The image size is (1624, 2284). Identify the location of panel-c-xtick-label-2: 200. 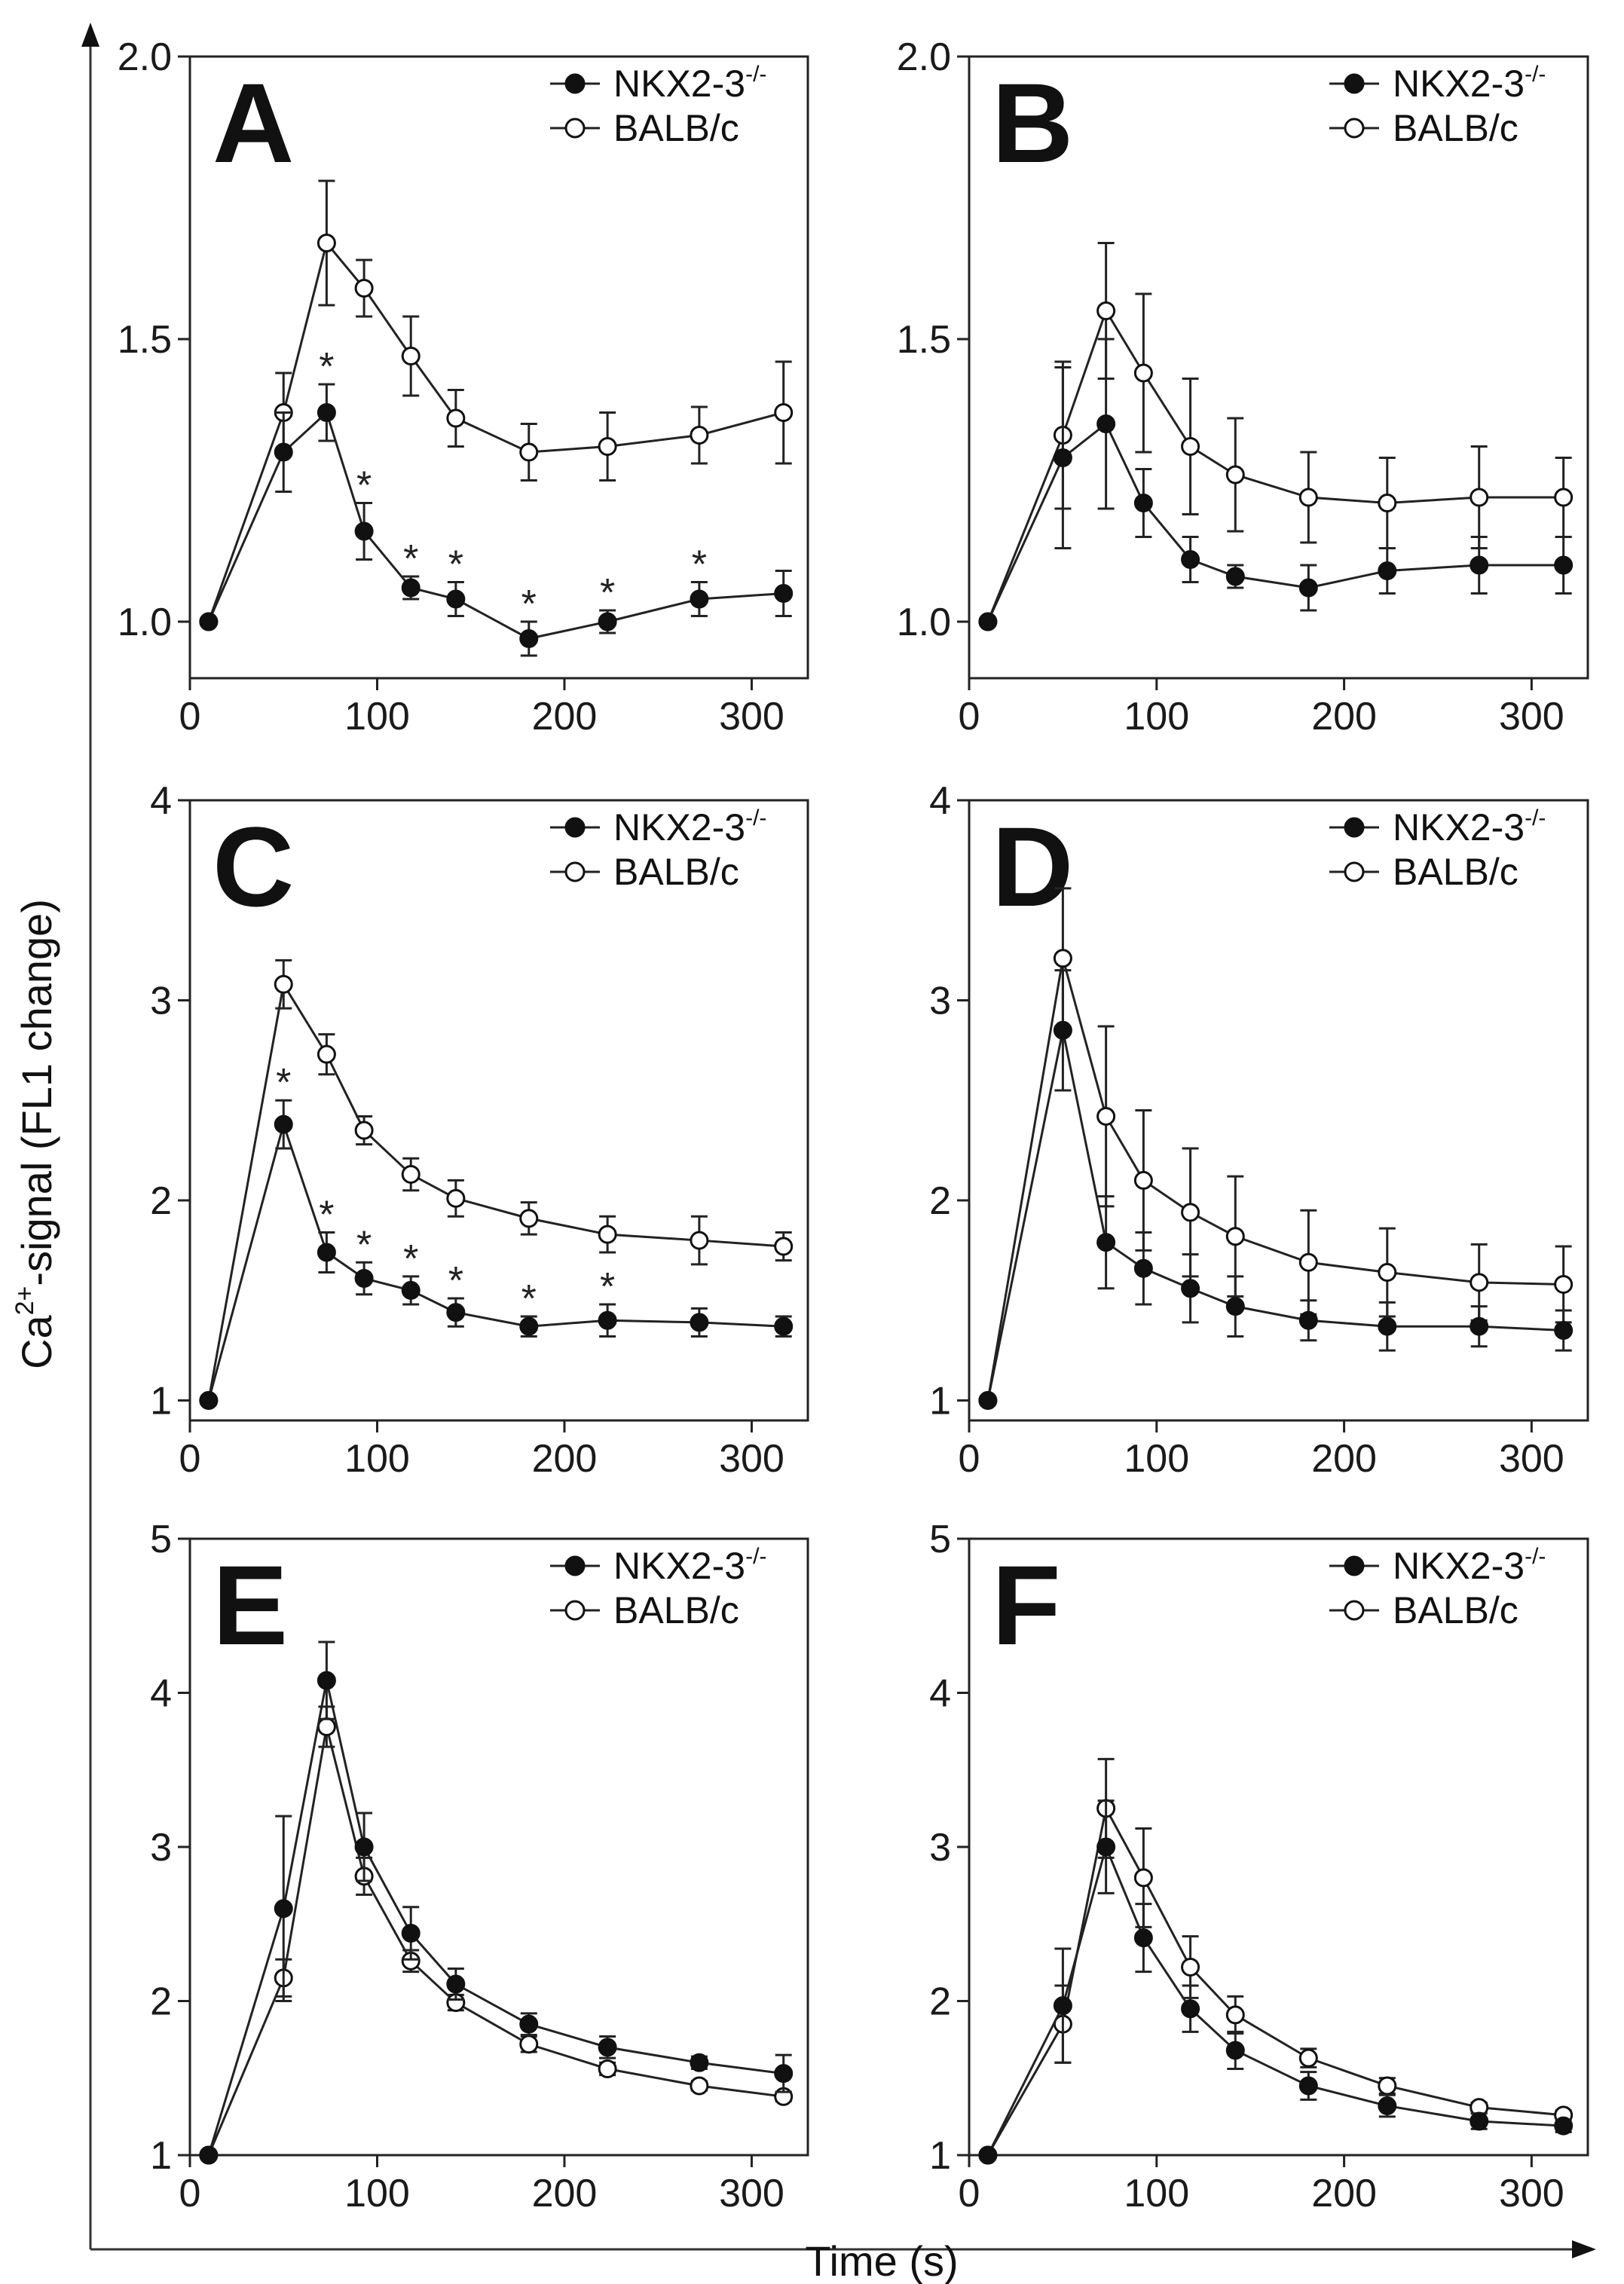
(565, 1459).